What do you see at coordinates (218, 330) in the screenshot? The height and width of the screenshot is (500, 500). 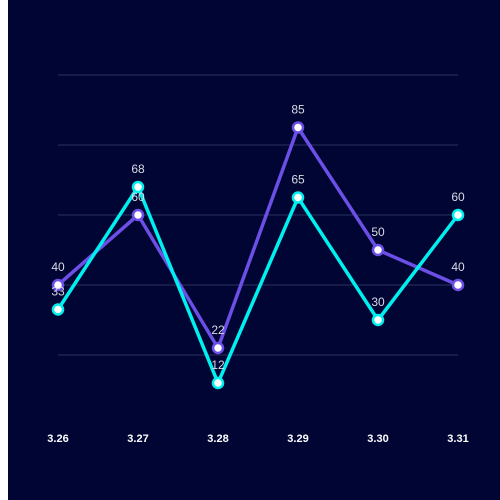 I see `series-1-data-label: 22` at bounding box center [218, 330].